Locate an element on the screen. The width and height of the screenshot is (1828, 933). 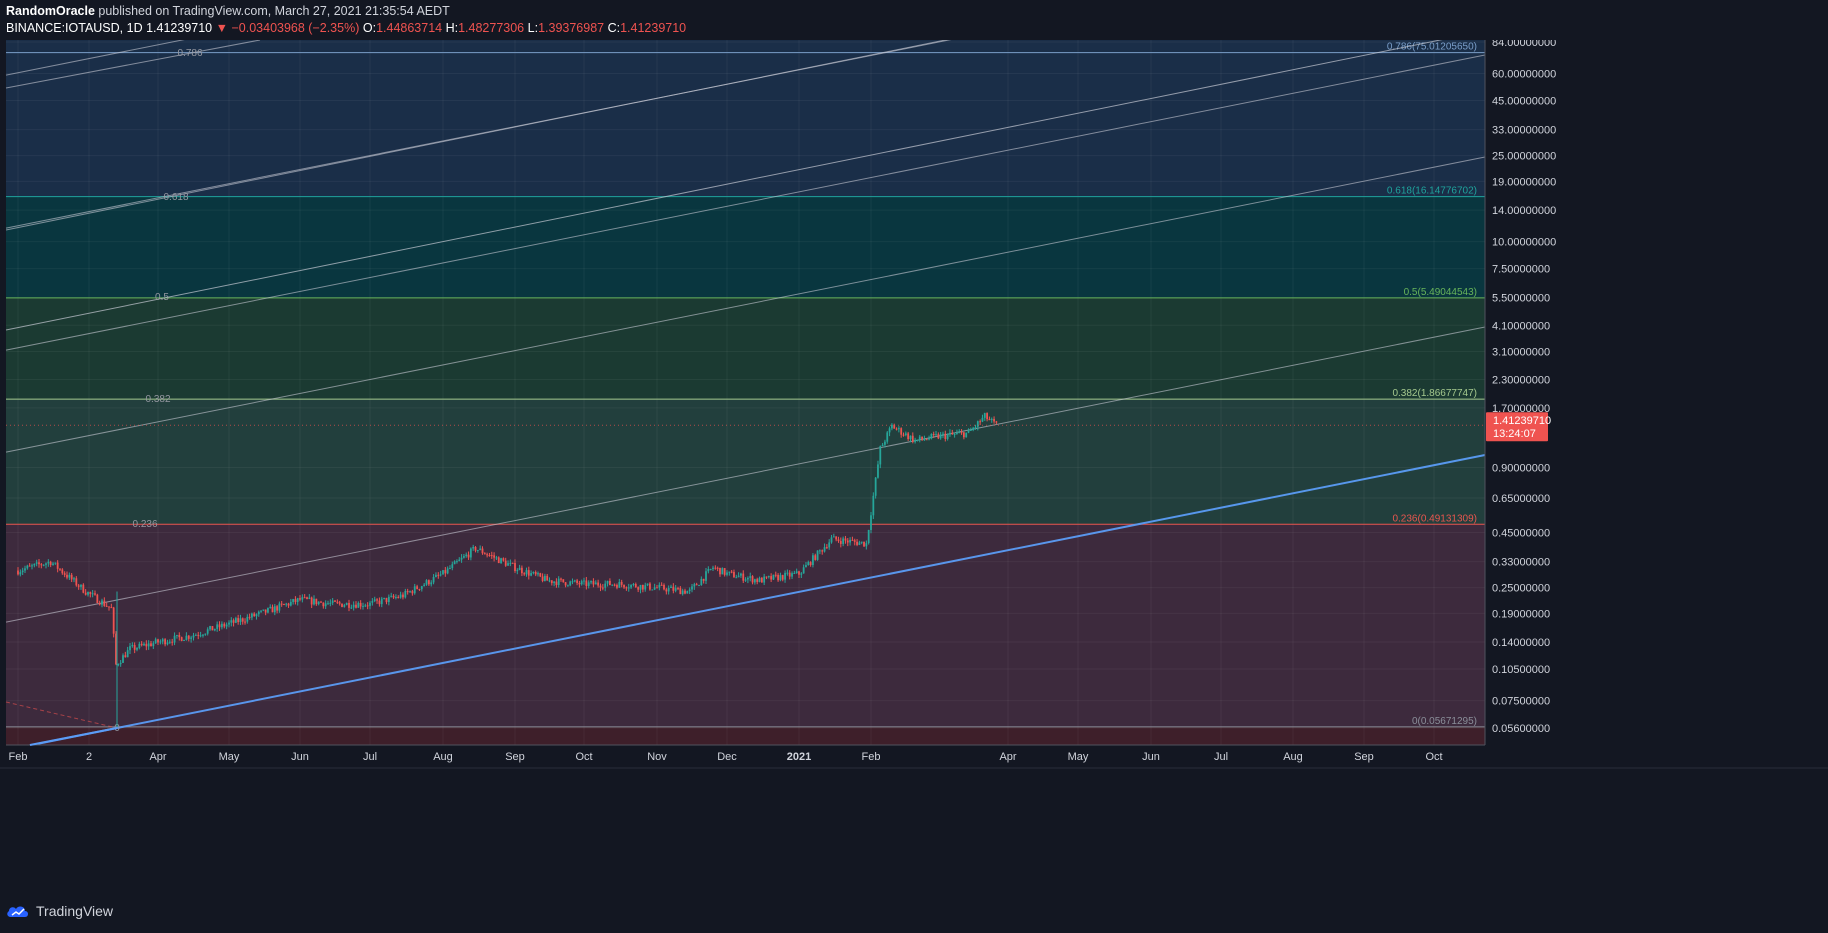
fib-level-label: 0.618(16.14776702) is located at coordinates (1432, 191).